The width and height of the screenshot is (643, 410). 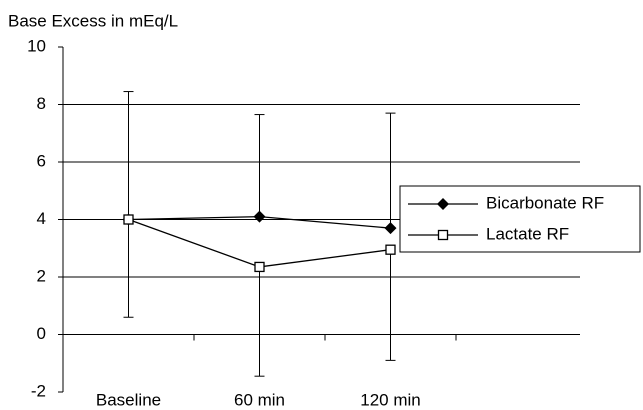 I want to click on y-axis-label: Base Excess in mEq/L, so click(x=93, y=20).